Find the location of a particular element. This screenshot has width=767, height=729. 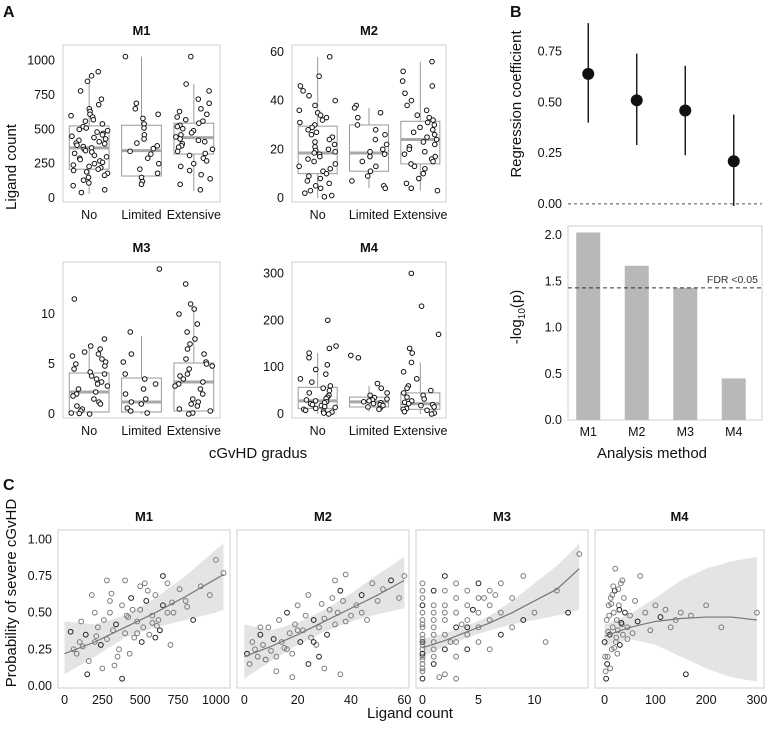

panel-title: M3 is located at coordinates (141, 247).